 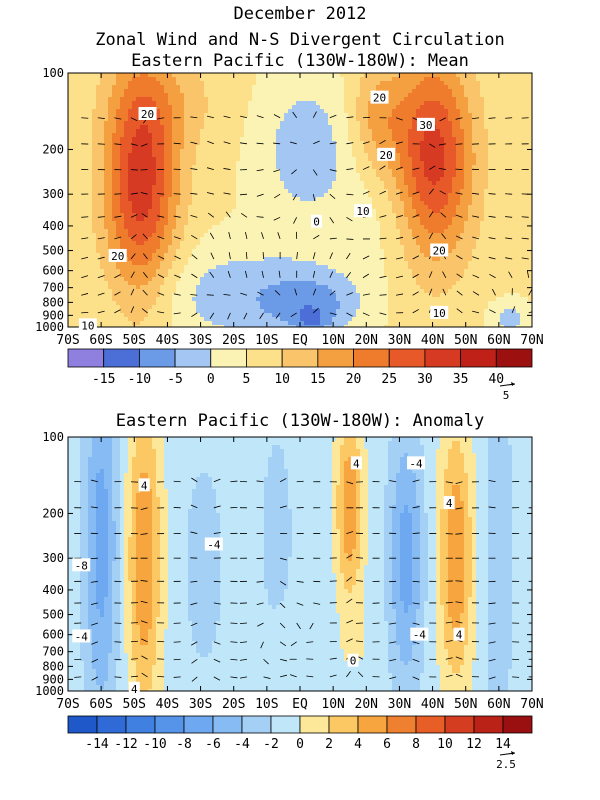 What do you see at coordinates (300, 40) in the screenshot?
I see `subtitle: Zonal Wind and N-S Divergent Circulation` at bounding box center [300, 40].